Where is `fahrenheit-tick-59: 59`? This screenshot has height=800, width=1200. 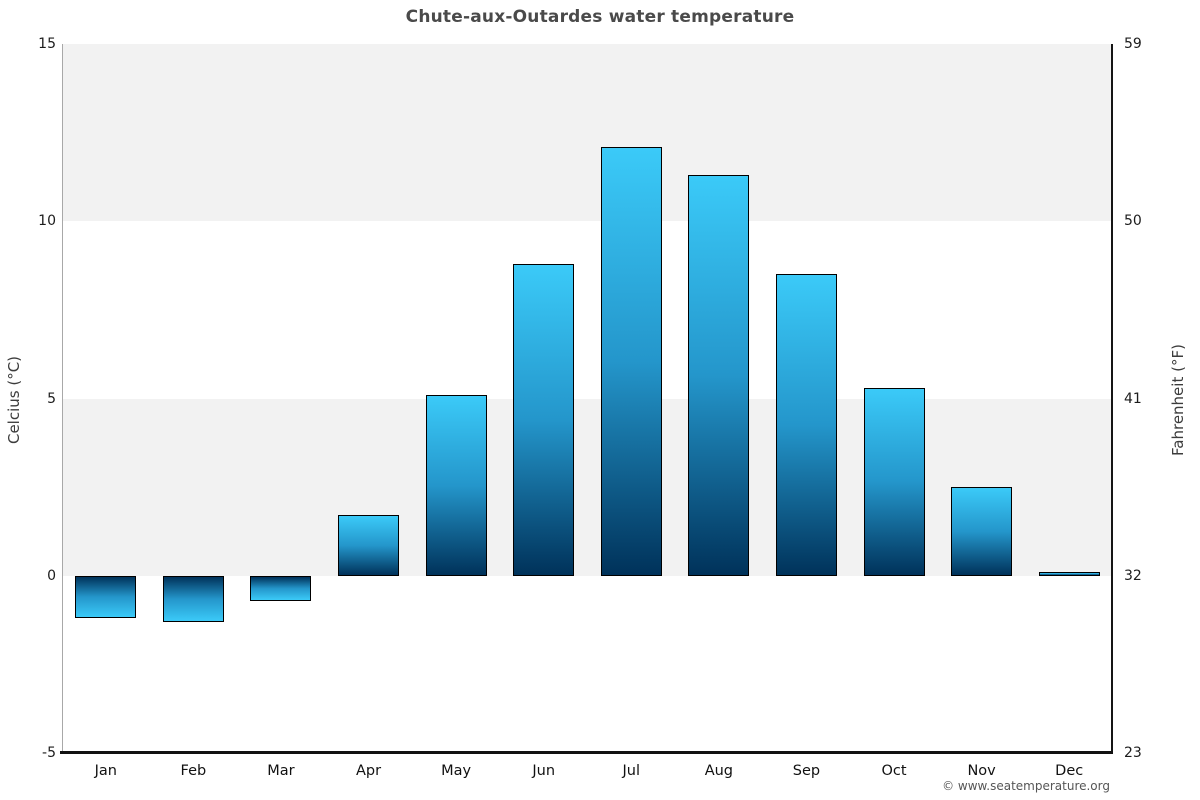
fahrenheit-tick-59: 59 is located at coordinates (1133, 44).